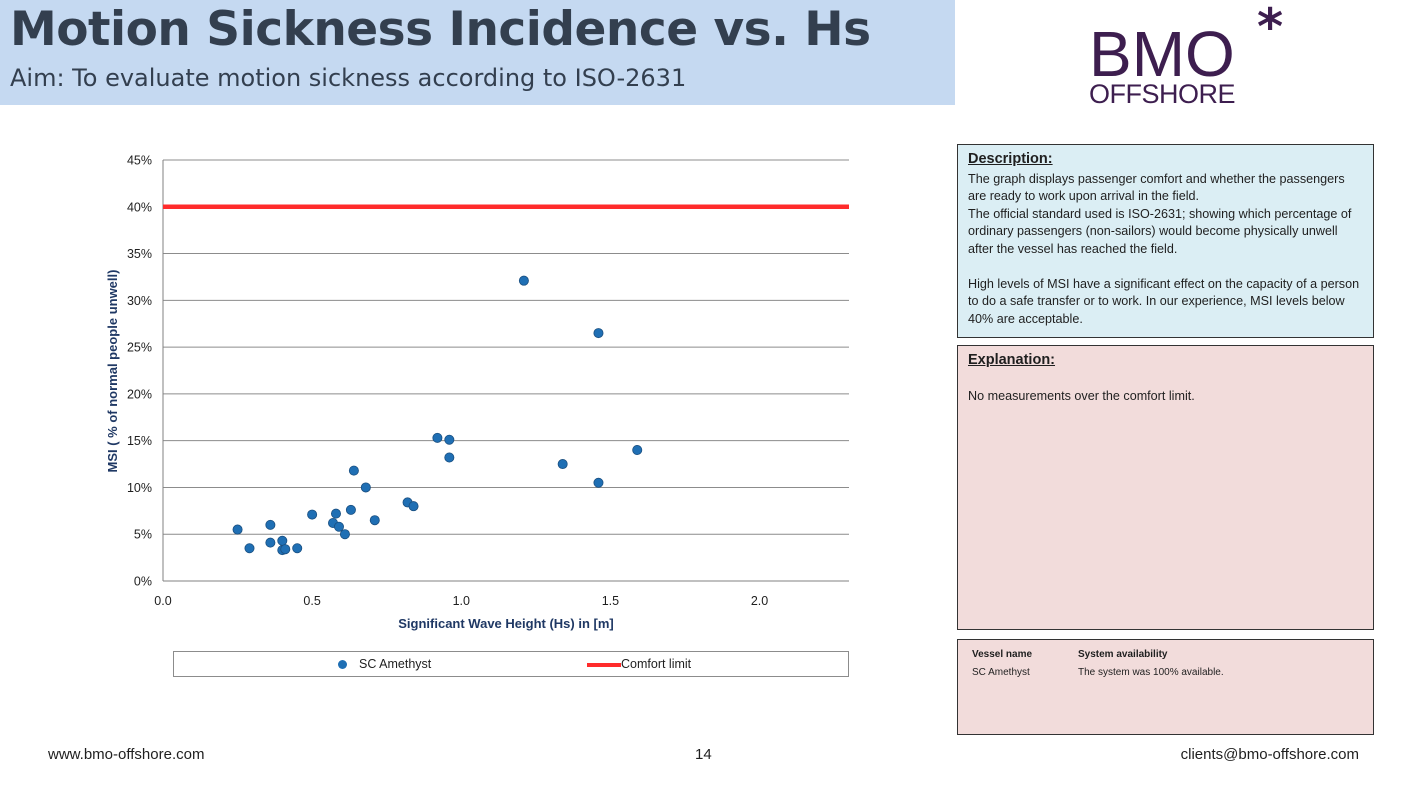 The image size is (1407, 790). What do you see at coordinates (1012, 360) in the screenshot?
I see `explanation-heading: Explanation:` at bounding box center [1012, 360].